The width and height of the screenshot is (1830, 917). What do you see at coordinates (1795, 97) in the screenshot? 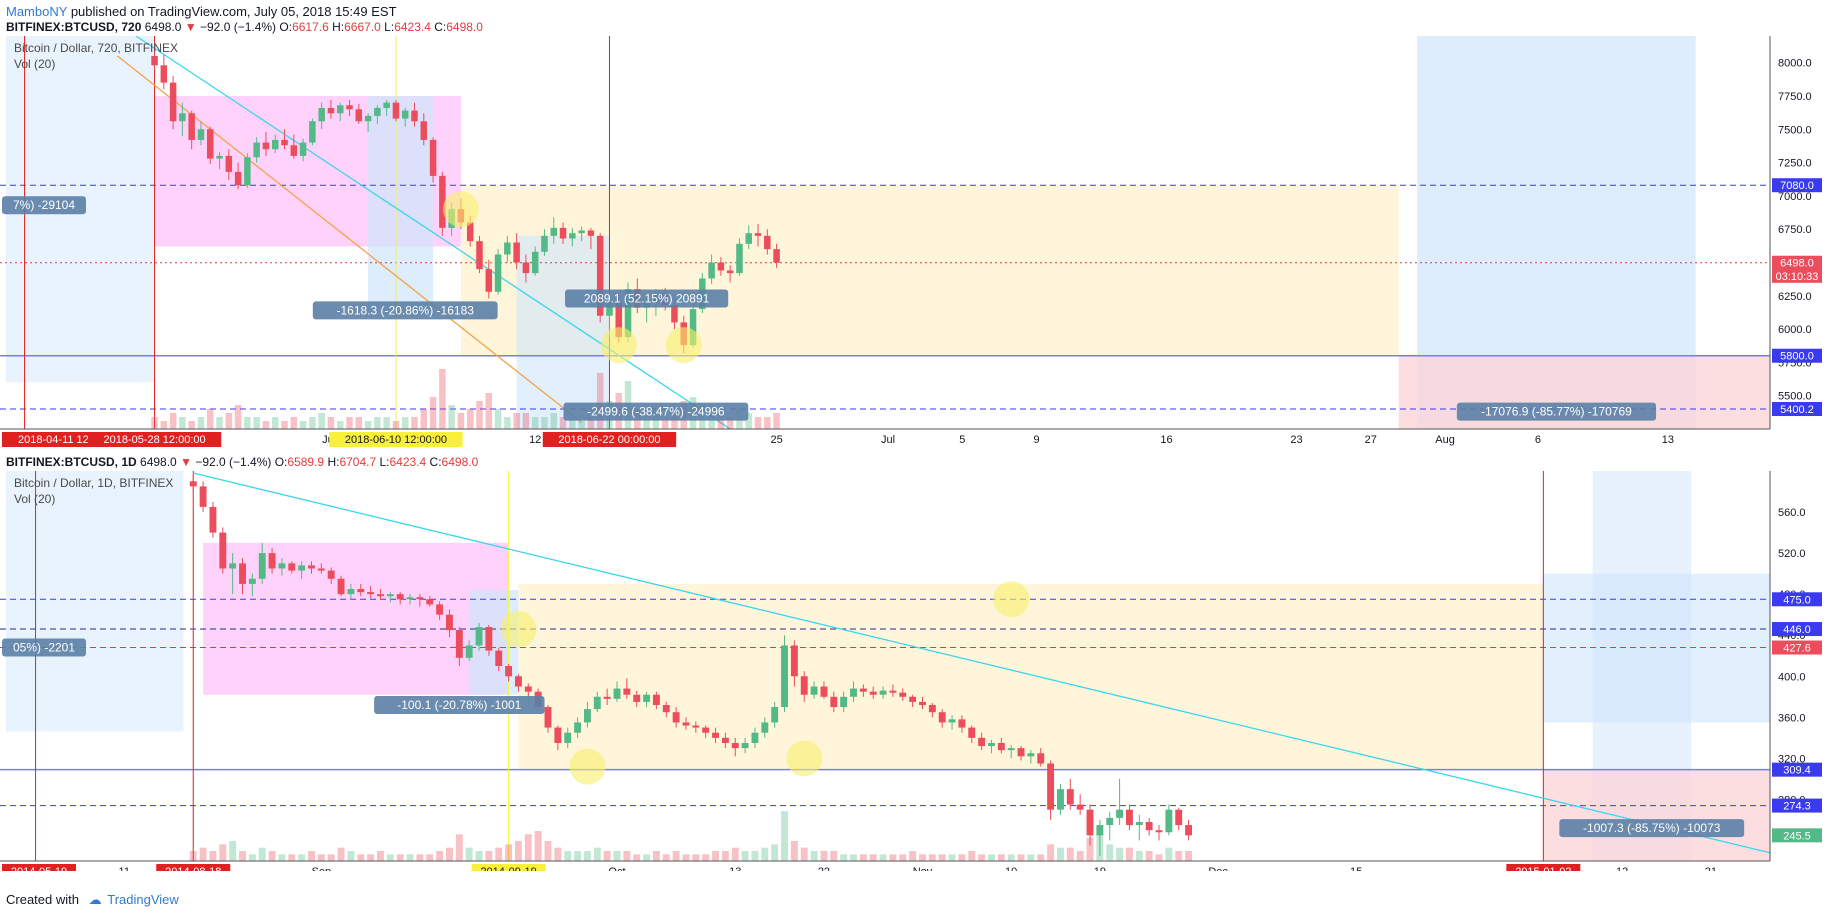
I see `price-tick-label: 7750.0` at bounding box center [1795, 97].